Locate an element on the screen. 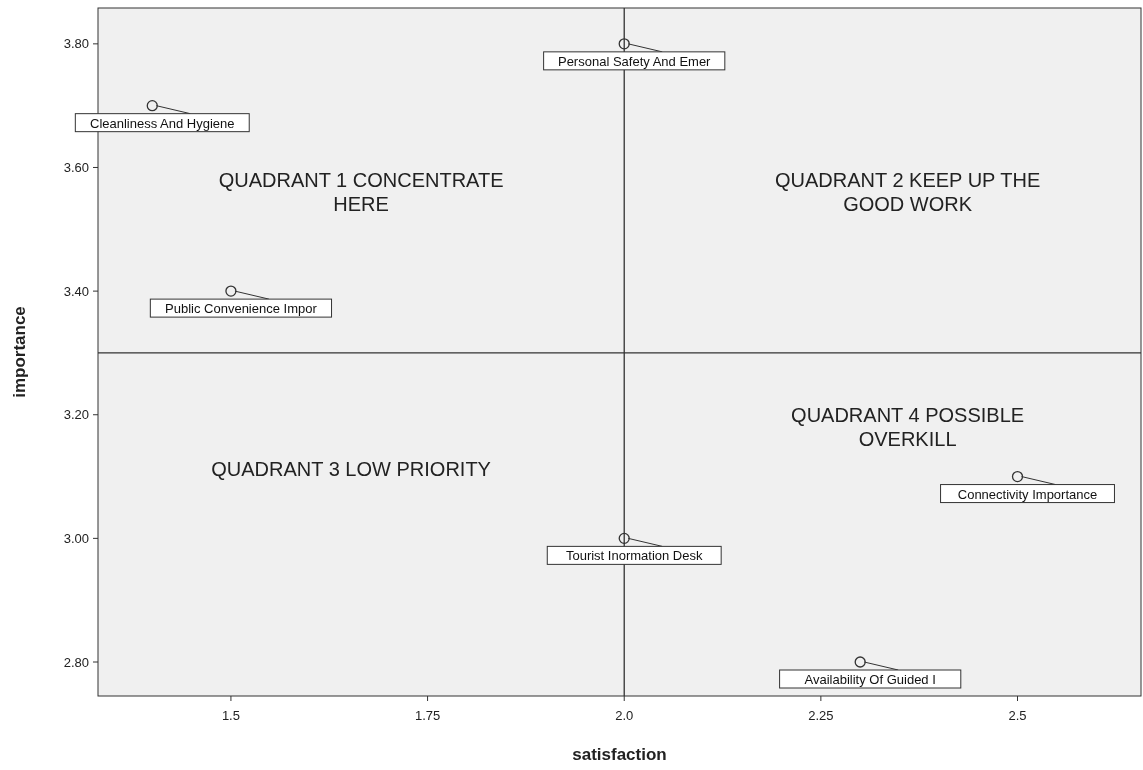 Image resolution: width=1143 pixels, height=770 pixels. annotation: Cleanliness And Hygiene is located at coordinates (162, 123).